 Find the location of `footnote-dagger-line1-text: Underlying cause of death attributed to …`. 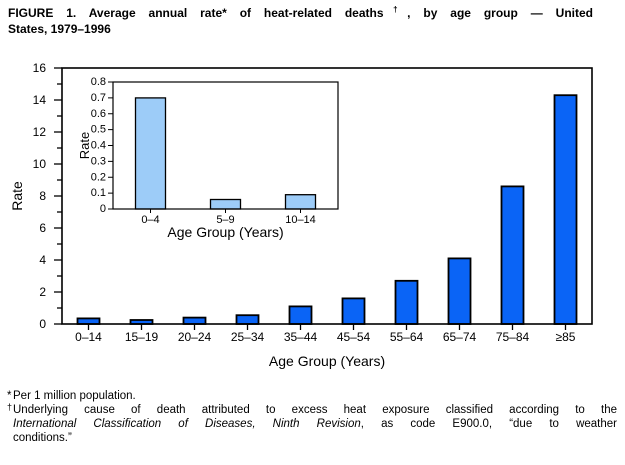

footnote-dagger-line1-text: Underlying cause of death attributed to … is located at coordinates (315, 410).